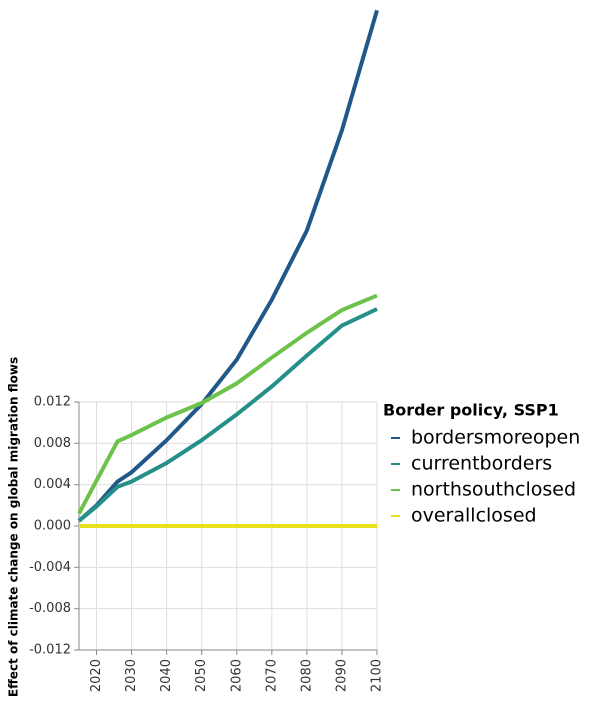 The width and height of the screenshot is (604, 703). Describe the element at coordinates (236, 675) in the screenshot. I see `x-tick-label: 2060` at that location.